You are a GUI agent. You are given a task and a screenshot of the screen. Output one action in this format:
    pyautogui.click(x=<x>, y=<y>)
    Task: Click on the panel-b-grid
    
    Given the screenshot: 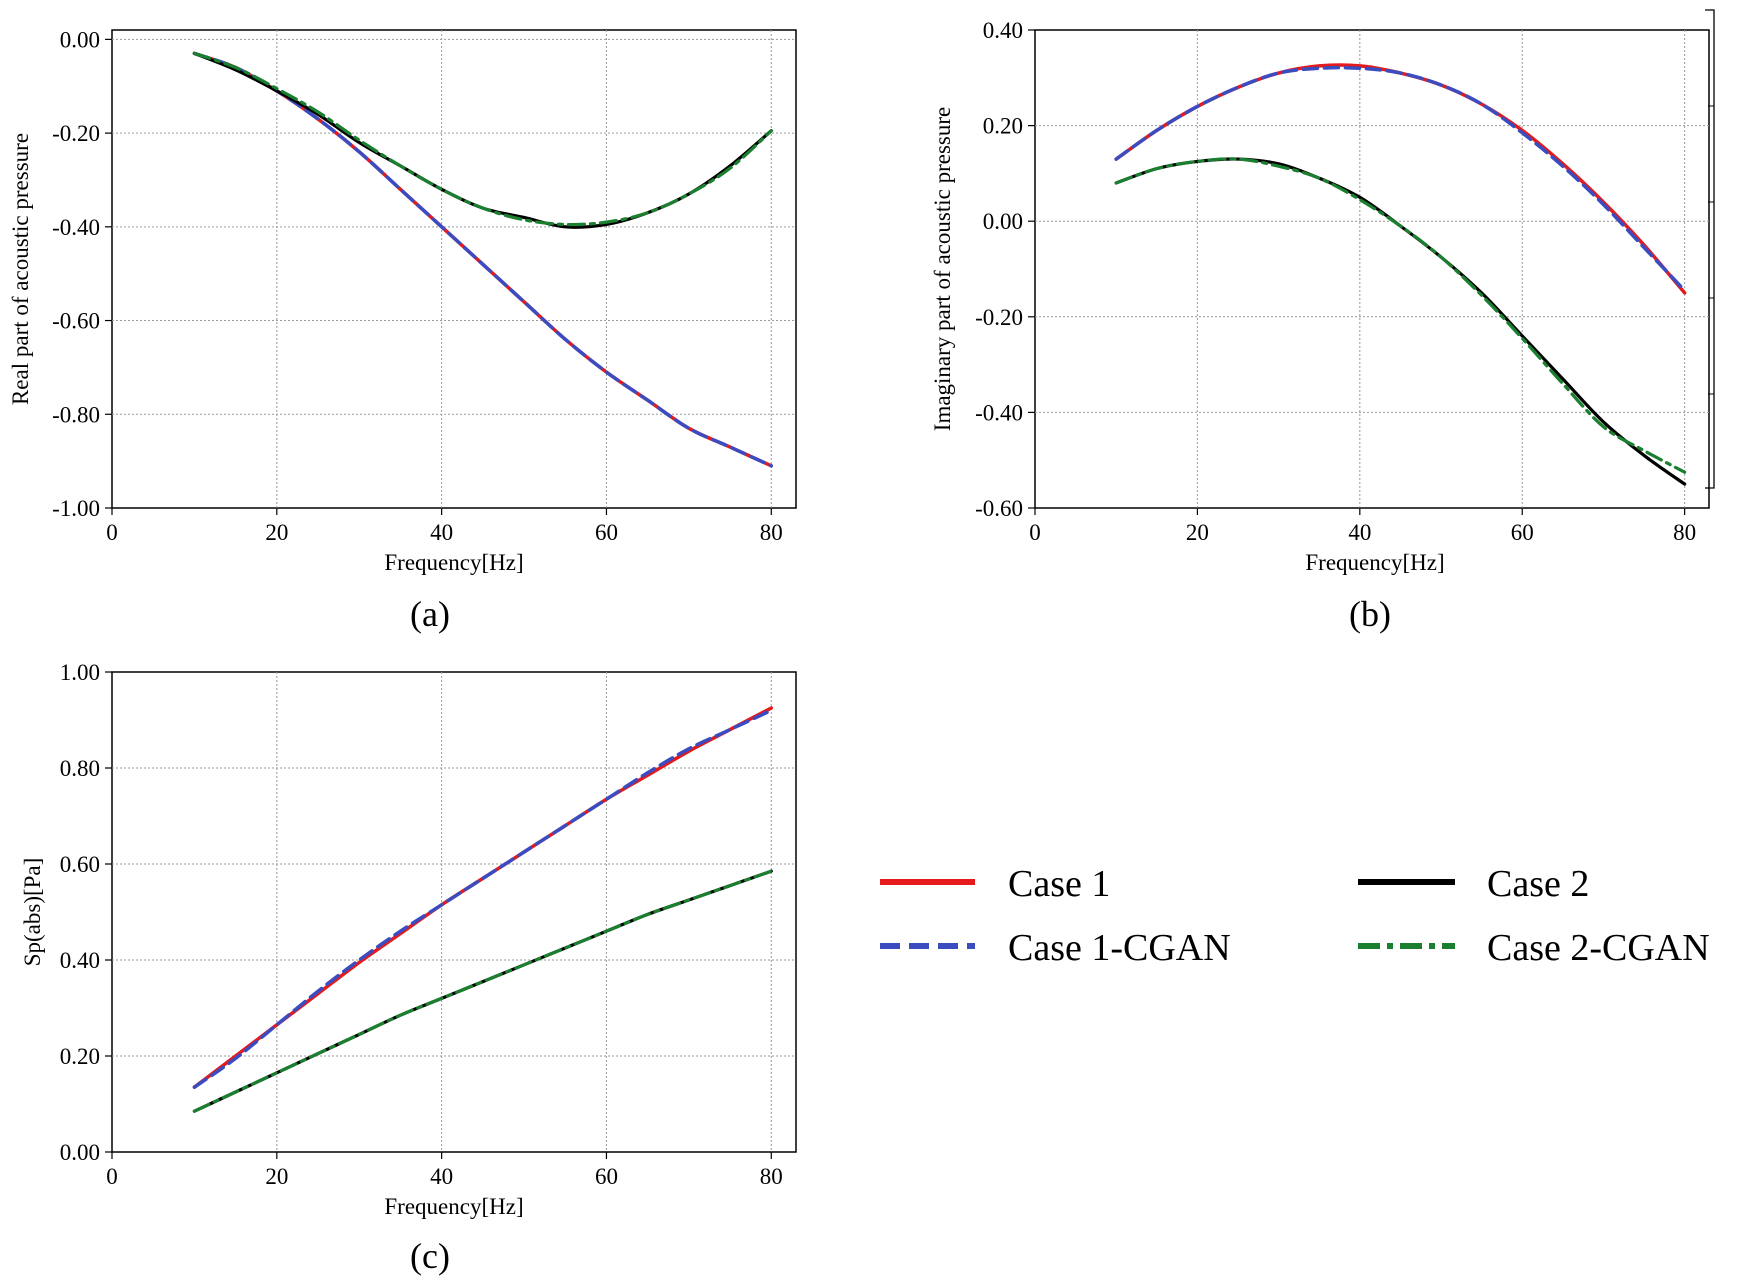 What is the action you would take?
    pyautogui.click(x=1372, y=269)
    